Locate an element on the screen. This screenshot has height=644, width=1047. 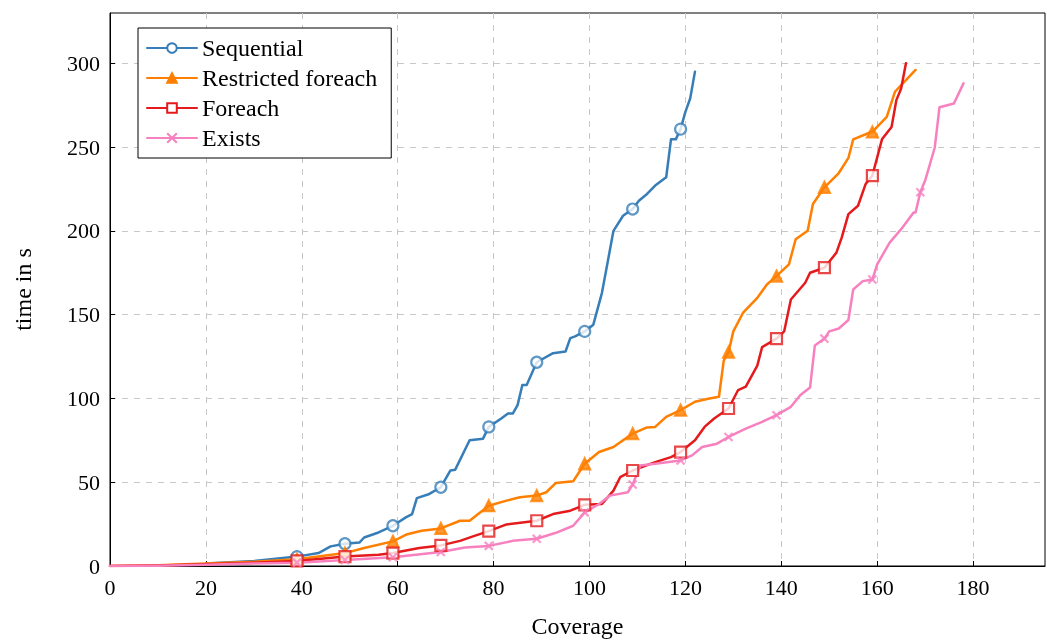
y-tick-label: 200 is located at coordinates (83, 231).